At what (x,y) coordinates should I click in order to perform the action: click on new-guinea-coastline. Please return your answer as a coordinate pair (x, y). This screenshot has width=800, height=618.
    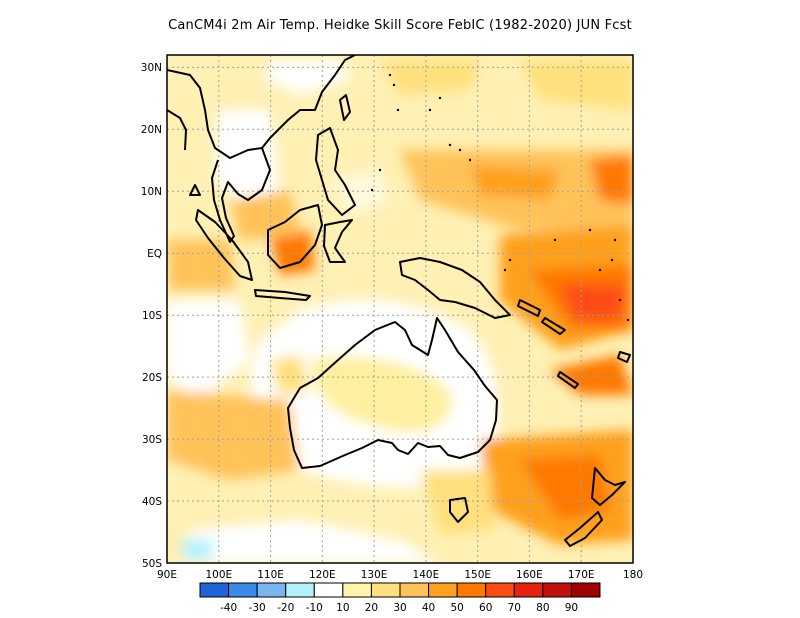
    Looking at the image, I should click on (455, 288).